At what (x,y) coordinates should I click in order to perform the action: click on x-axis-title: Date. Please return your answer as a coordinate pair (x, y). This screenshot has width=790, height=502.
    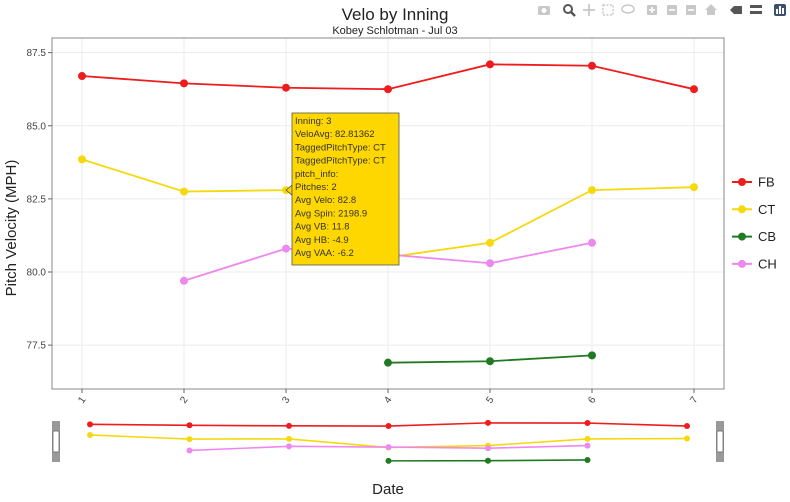
    Looking at the image, I should click on (388, 489).